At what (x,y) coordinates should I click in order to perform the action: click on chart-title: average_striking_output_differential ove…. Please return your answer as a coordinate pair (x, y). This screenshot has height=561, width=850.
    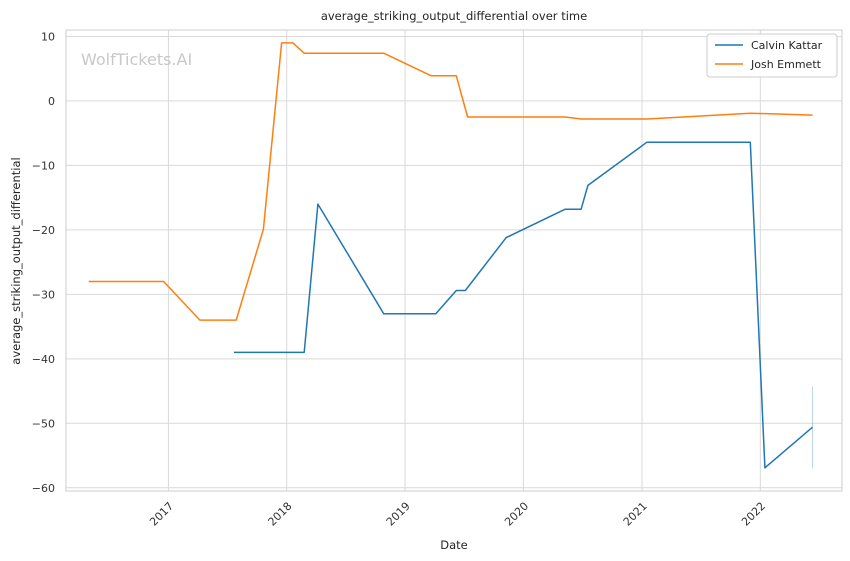
    Looking at the image, I should click on (454, 16).